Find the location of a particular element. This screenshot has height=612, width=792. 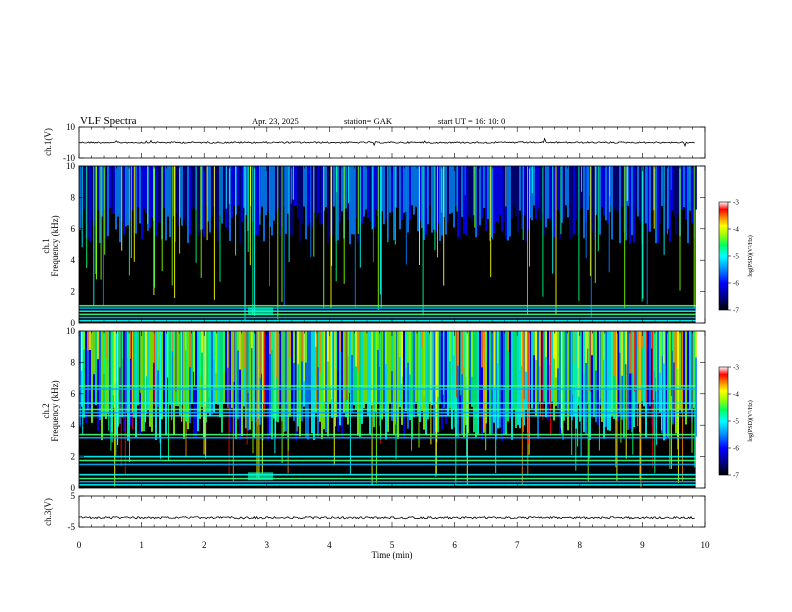

ch1-spec-ylabel-line1: ch.1 is located at coordinates (46, 245).